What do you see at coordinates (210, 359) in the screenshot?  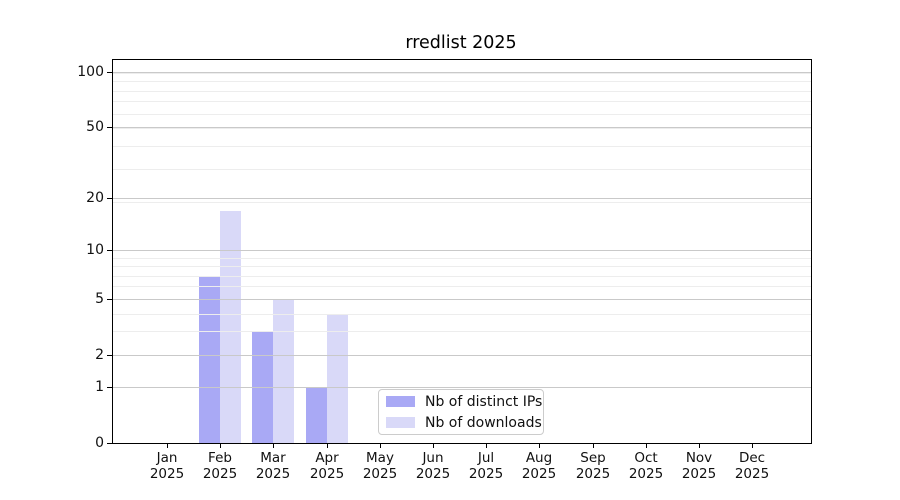 I see `bar-nb-of-distinct-ips-feb` at bounding box center [210, 359].